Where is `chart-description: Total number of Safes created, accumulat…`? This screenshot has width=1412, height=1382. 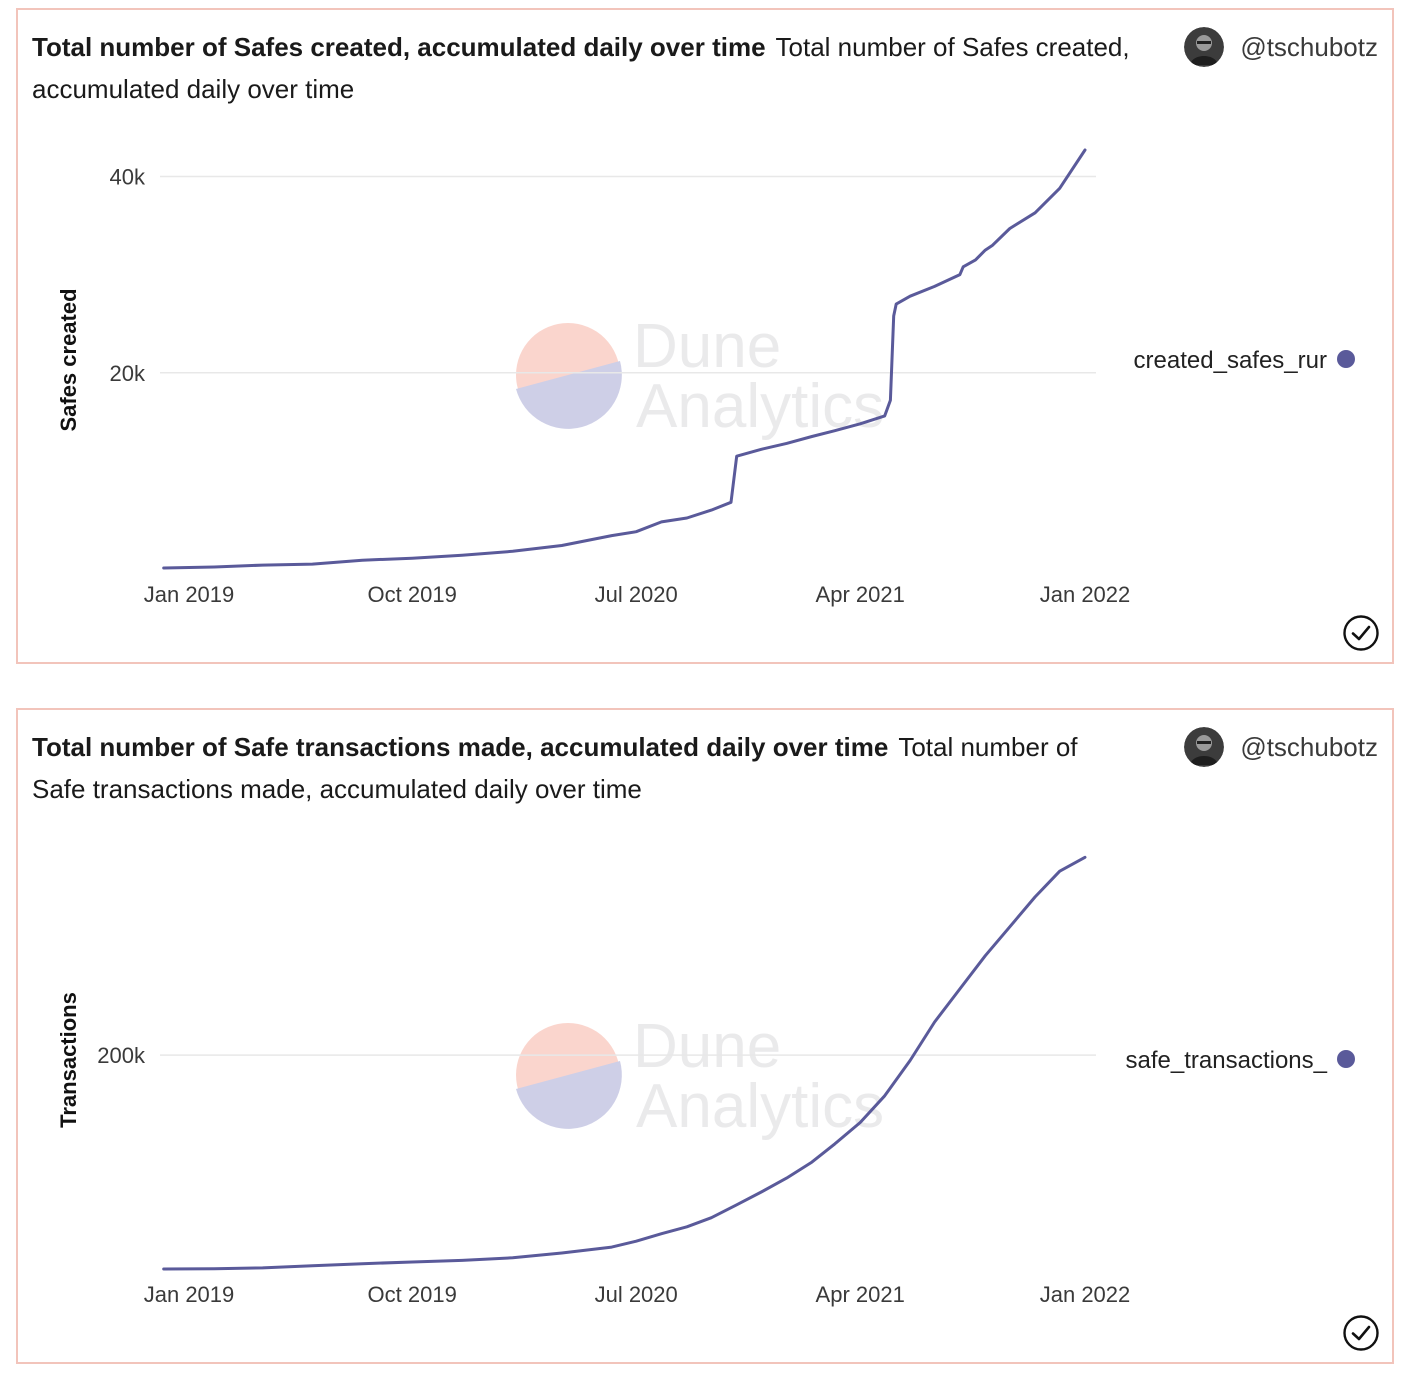
chart-description: Total number of Safes created, accumulat… is located at coordinates (581, 68).